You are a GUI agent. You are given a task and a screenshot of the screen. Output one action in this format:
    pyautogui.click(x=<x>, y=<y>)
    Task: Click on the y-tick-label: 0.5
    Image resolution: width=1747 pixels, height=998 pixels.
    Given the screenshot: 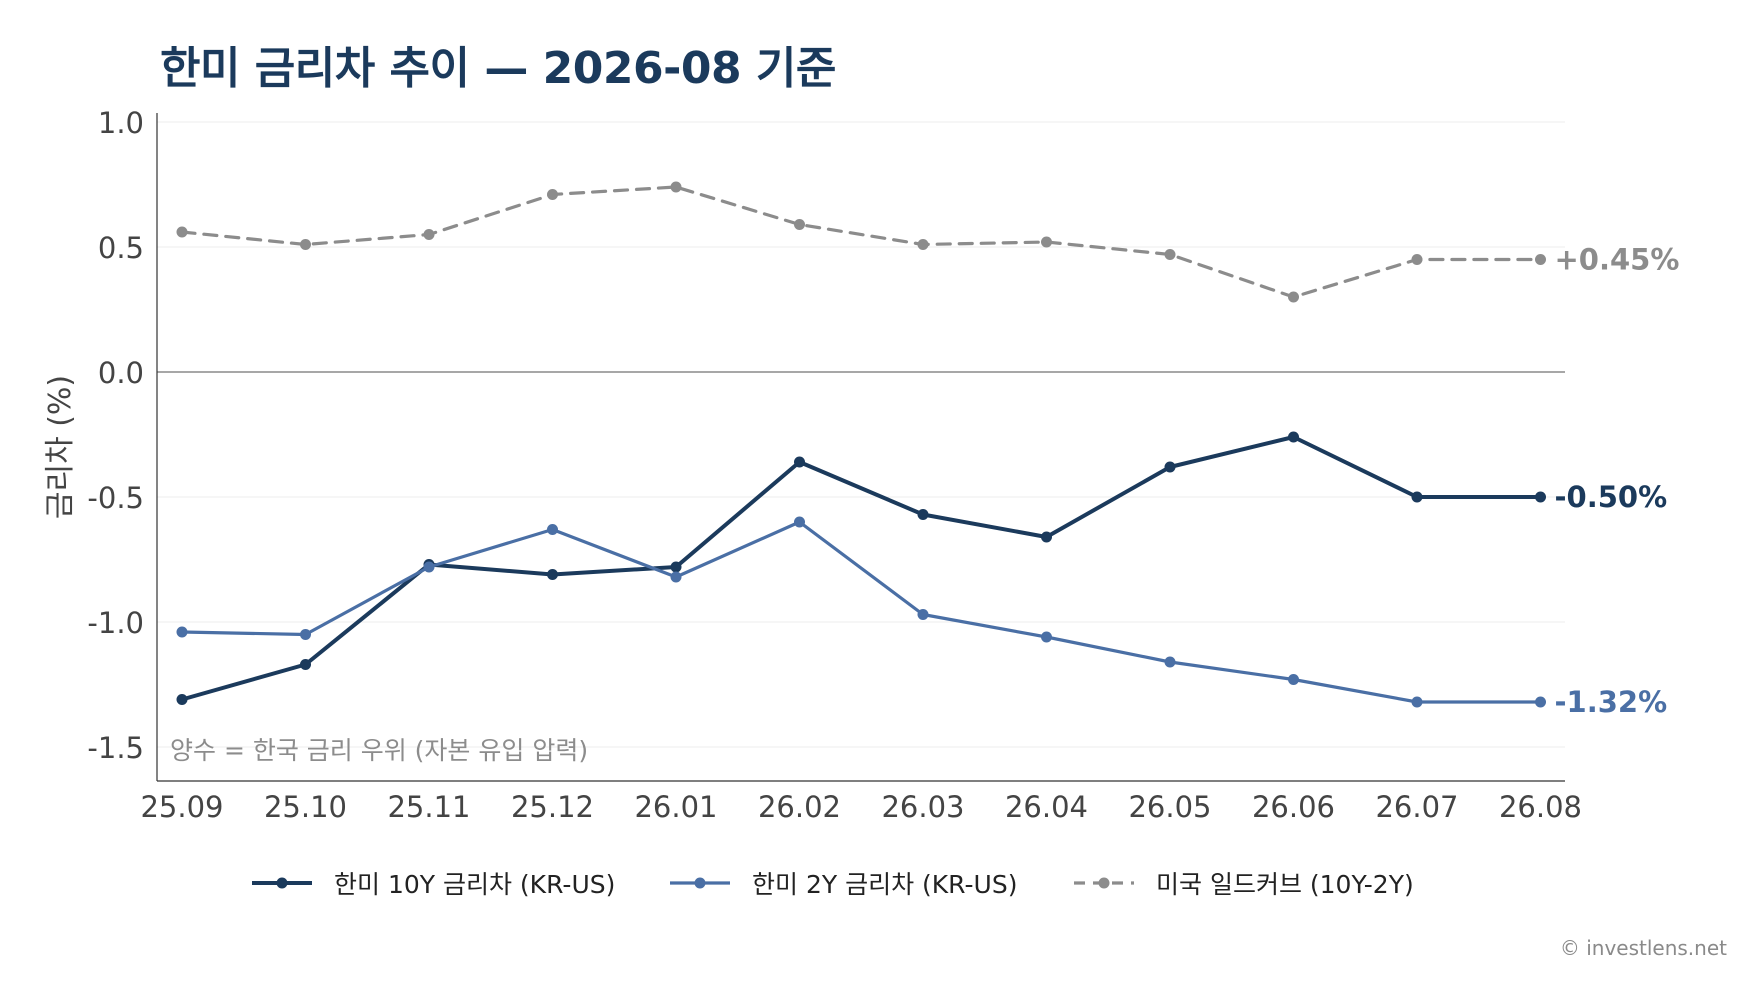 What is the action you would take?
    pyautogui.click(x=121, y=248)
    